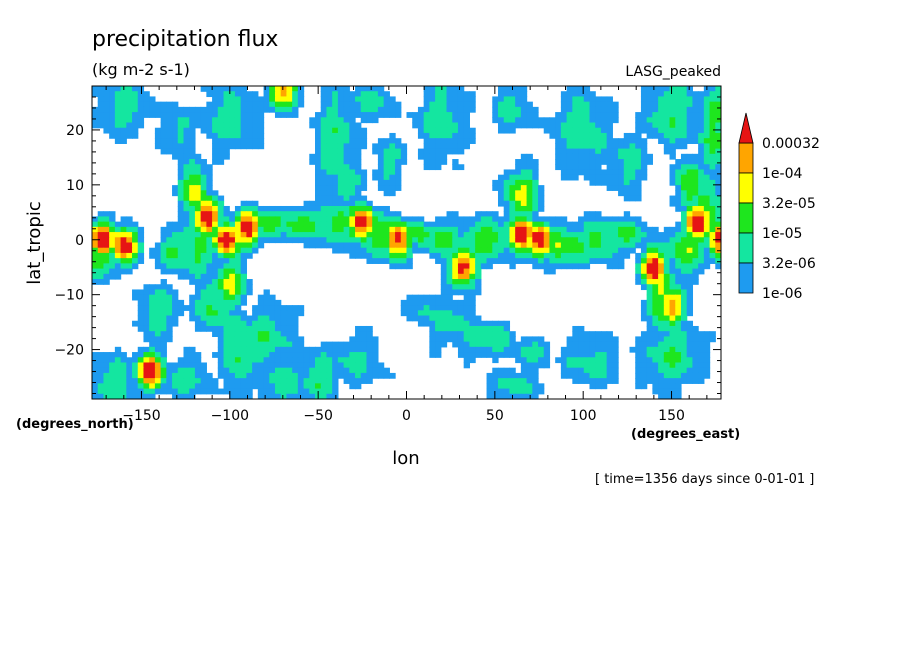 This screenshot has height=654, width=904. What do you see at coordinates (230, 416) in the screenshot?
I see `x-tick-label: −100` at bounding box center [230, 416].